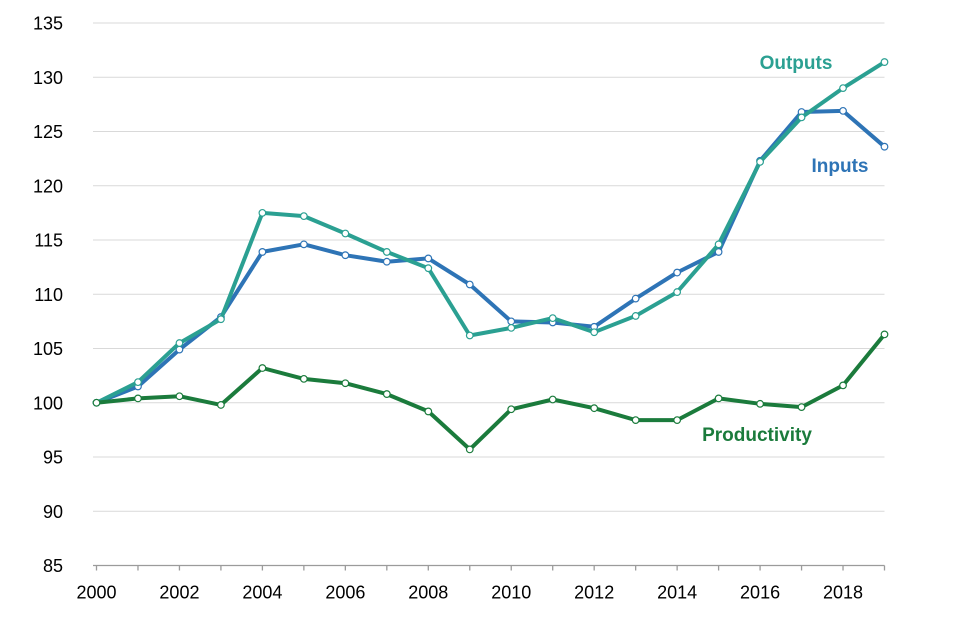 Image resolution: width=960 pixels, height=640 pixels. I want to click on y-tick-label: 130, so click(48, 78).